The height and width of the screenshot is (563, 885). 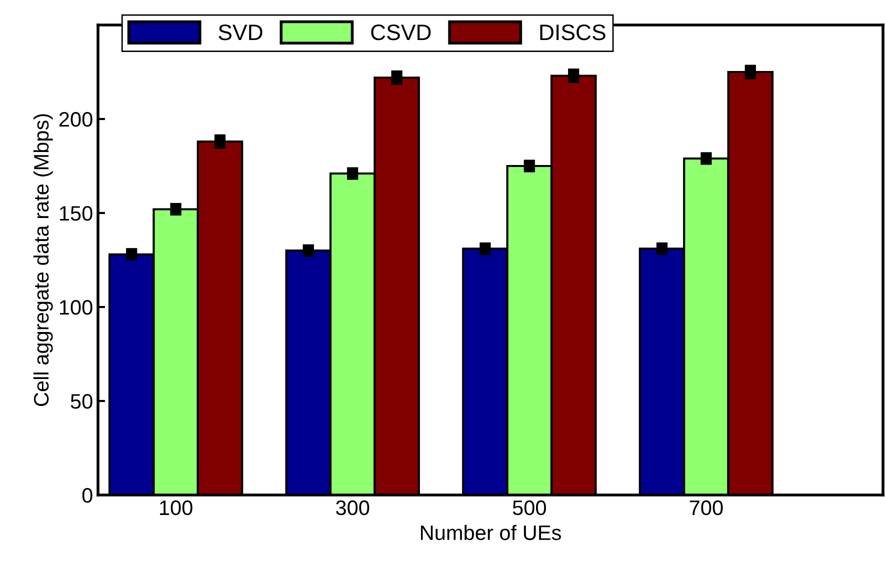 What do you see at coordinates (353, 508) in the screenshot?
I see `x-tick-label: 300` at bounding box center [353, 508].